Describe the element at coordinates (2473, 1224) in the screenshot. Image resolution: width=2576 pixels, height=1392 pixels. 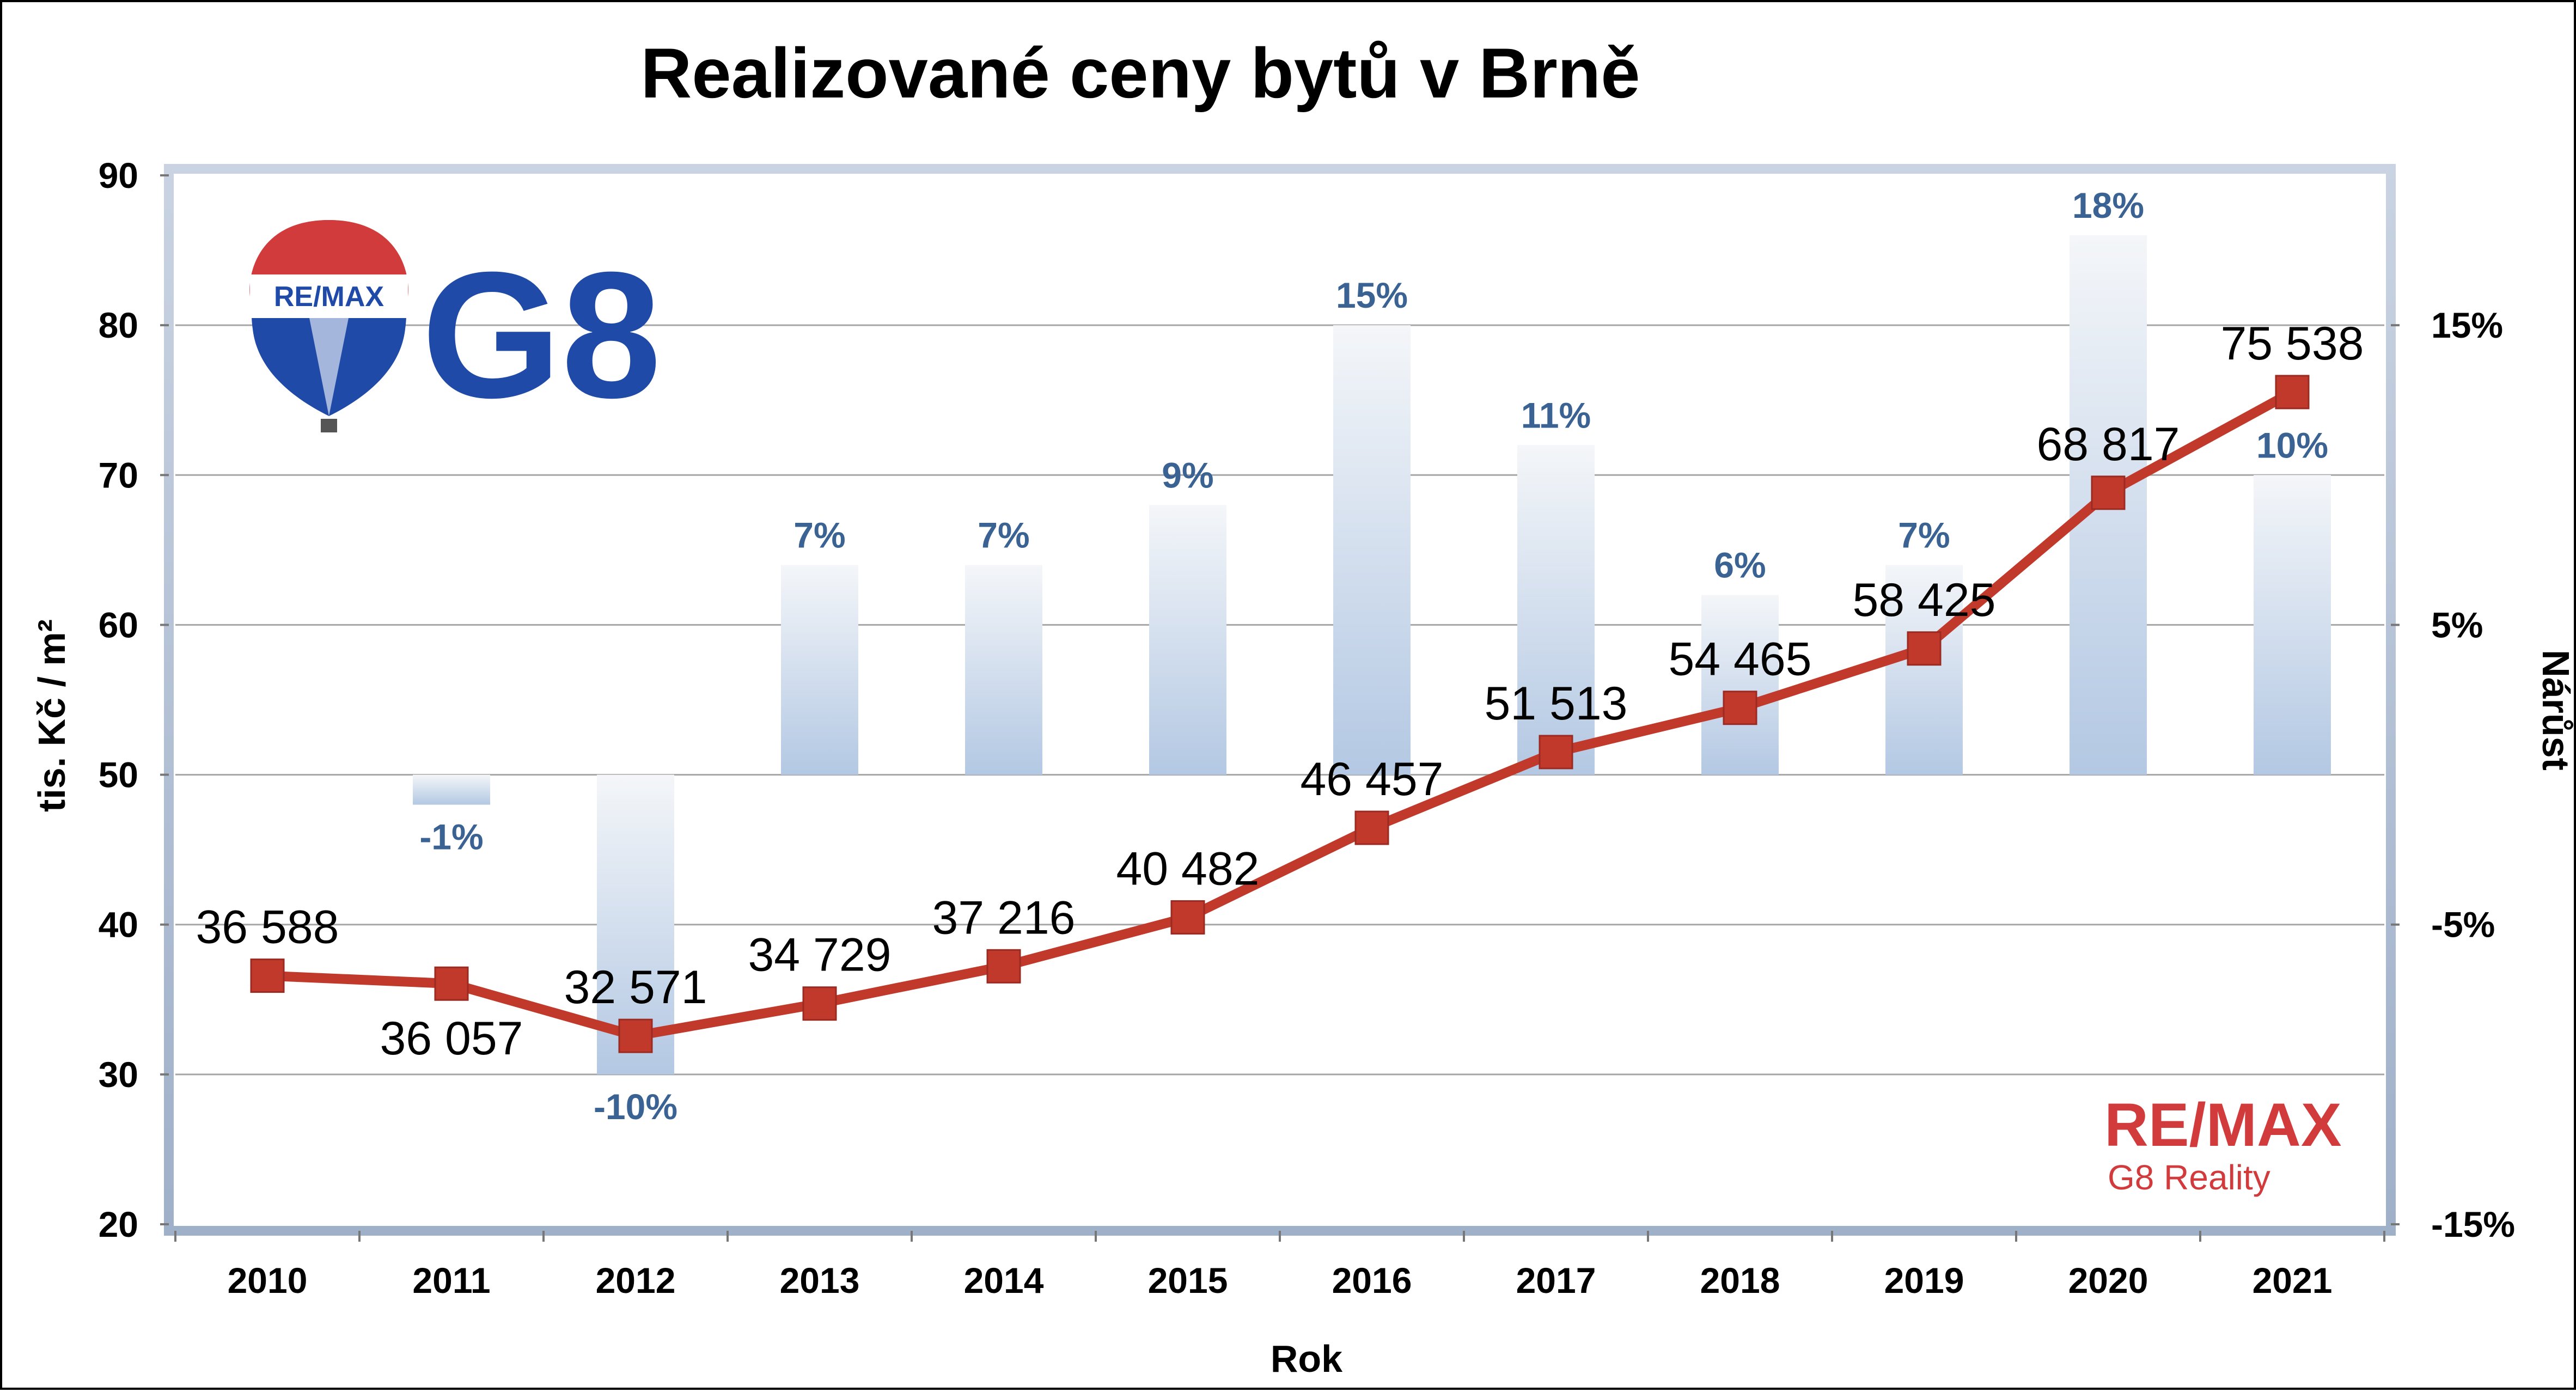
I see `y-right-tick-label: -15%` at that location.